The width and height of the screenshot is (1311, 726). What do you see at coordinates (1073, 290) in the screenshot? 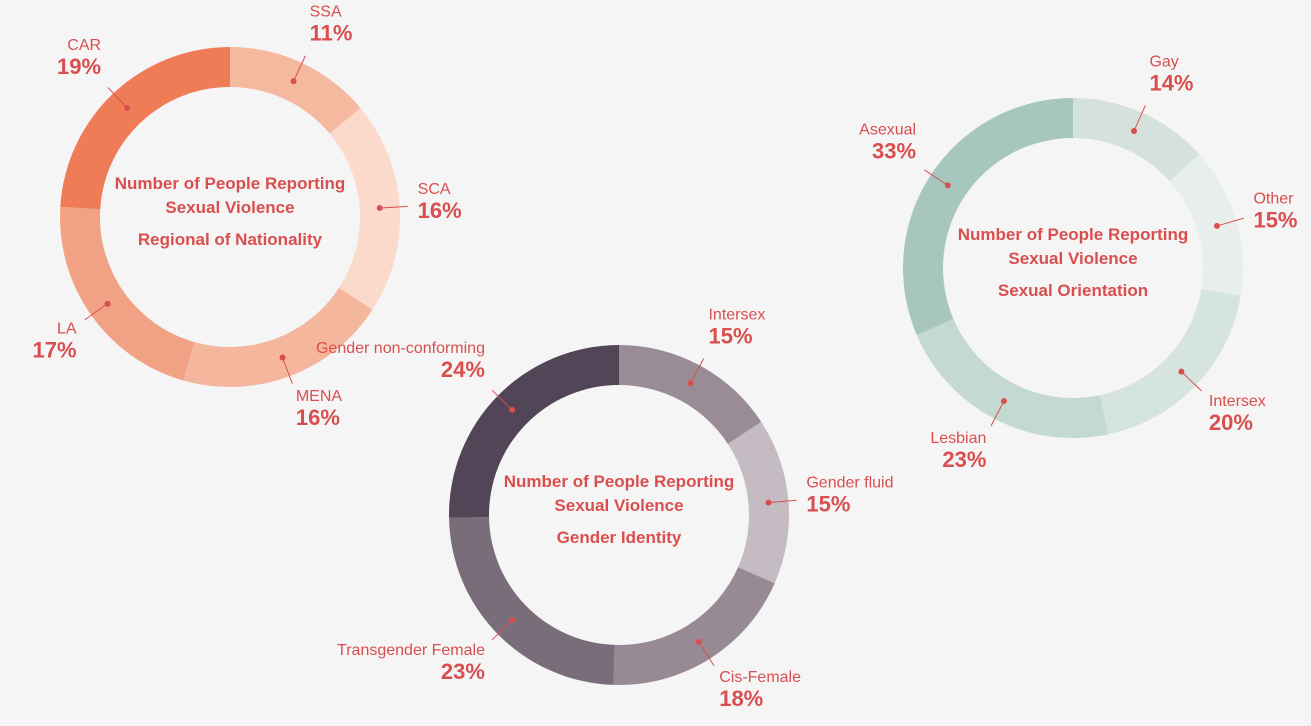
I see `chart-subtitle: Sexual Orientation` at bounding box center [1073, 290].